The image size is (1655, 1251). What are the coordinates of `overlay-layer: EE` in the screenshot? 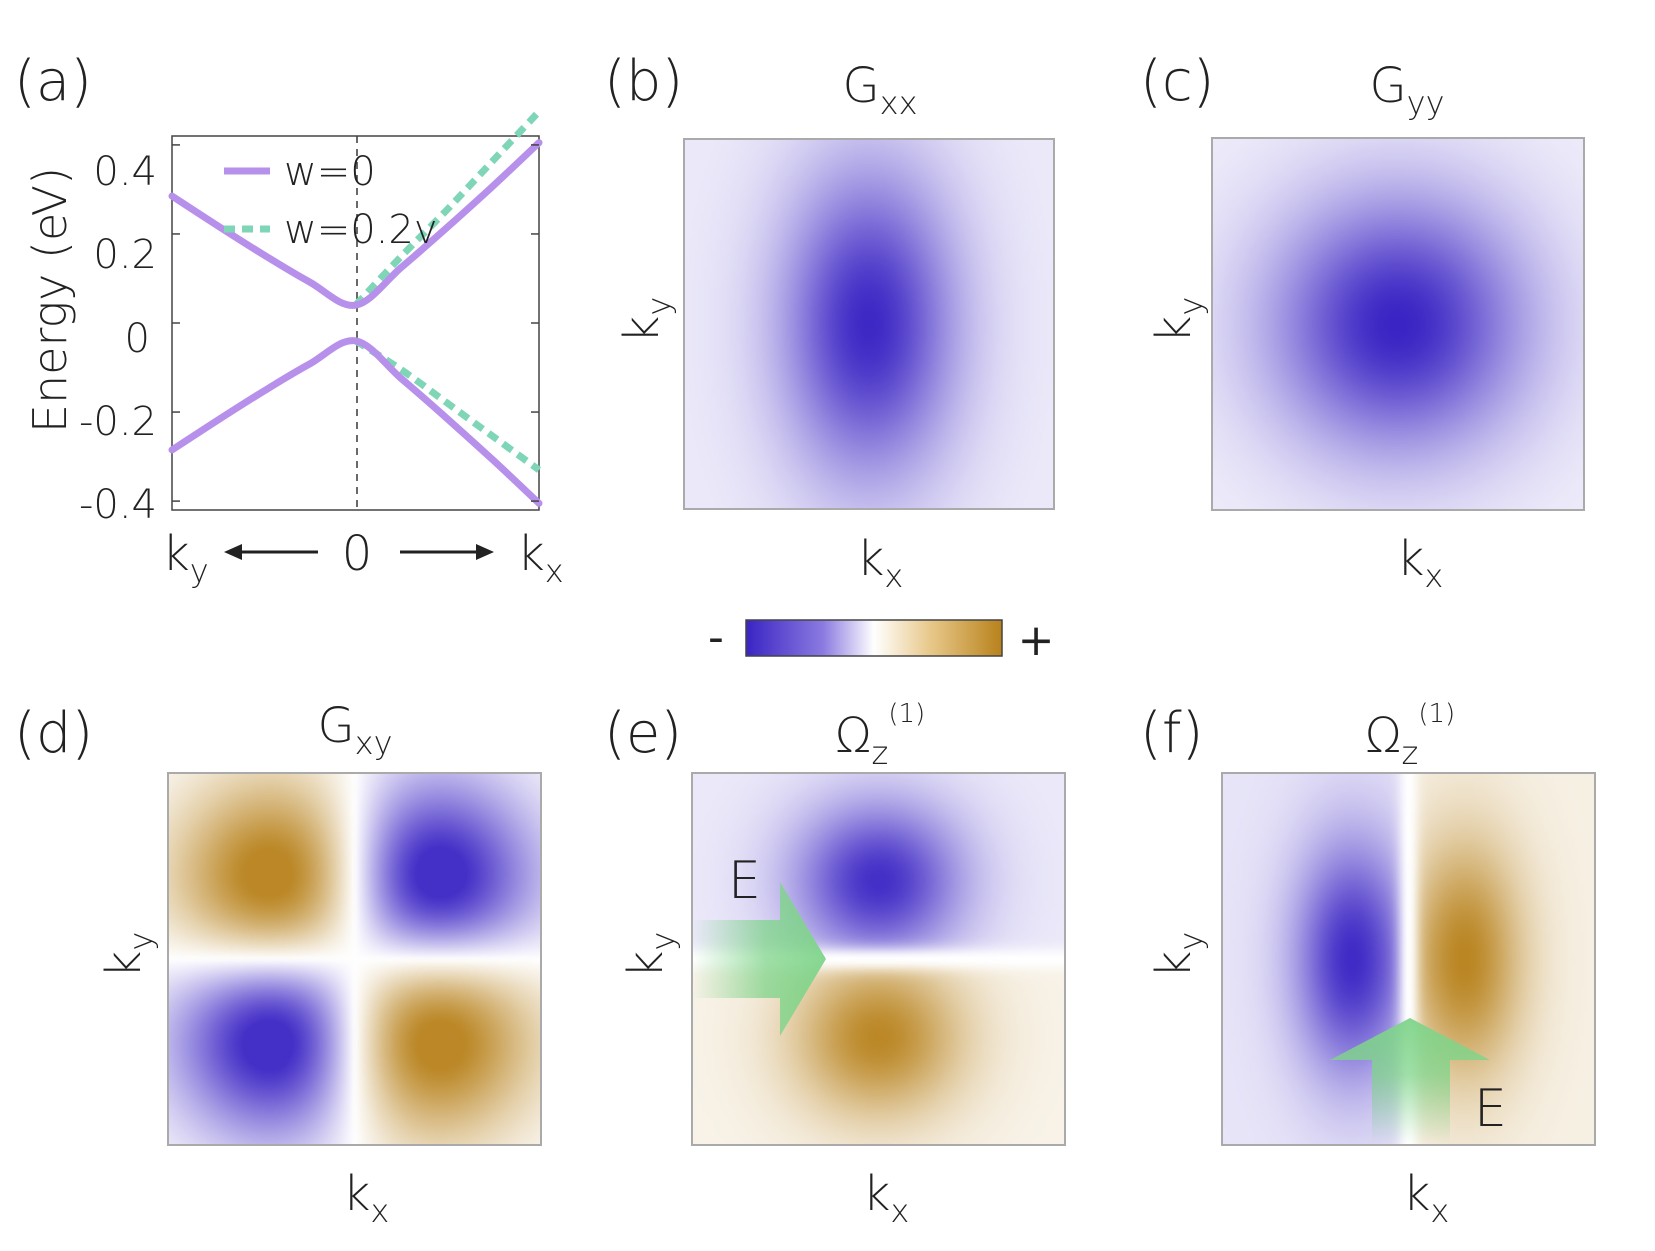 It's located at (1099, 997).